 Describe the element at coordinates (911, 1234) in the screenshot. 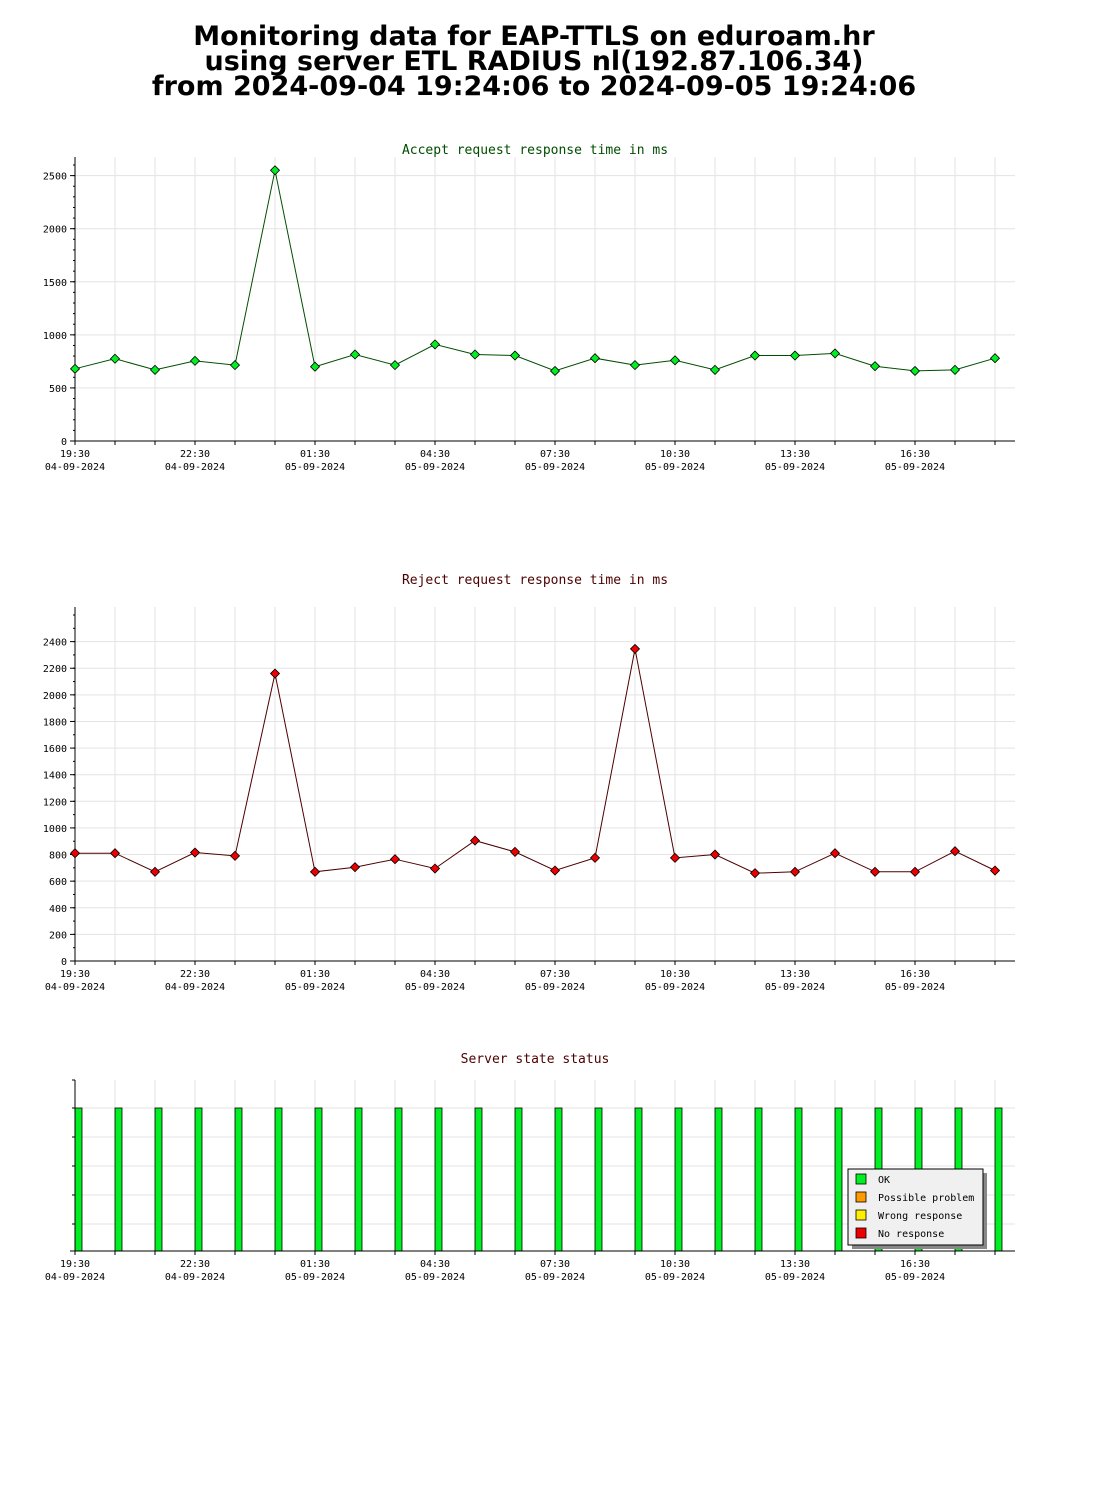

I see `legend-label: No response` at that location.